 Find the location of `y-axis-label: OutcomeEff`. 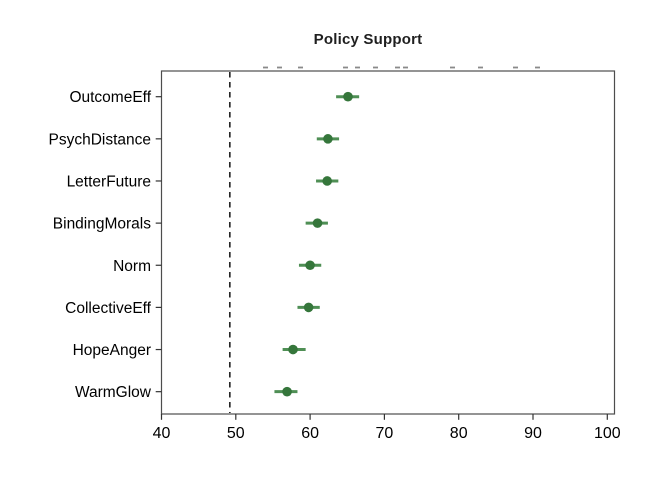

y-axis-label: OutcomeEff is located at coordinates (110, 97).